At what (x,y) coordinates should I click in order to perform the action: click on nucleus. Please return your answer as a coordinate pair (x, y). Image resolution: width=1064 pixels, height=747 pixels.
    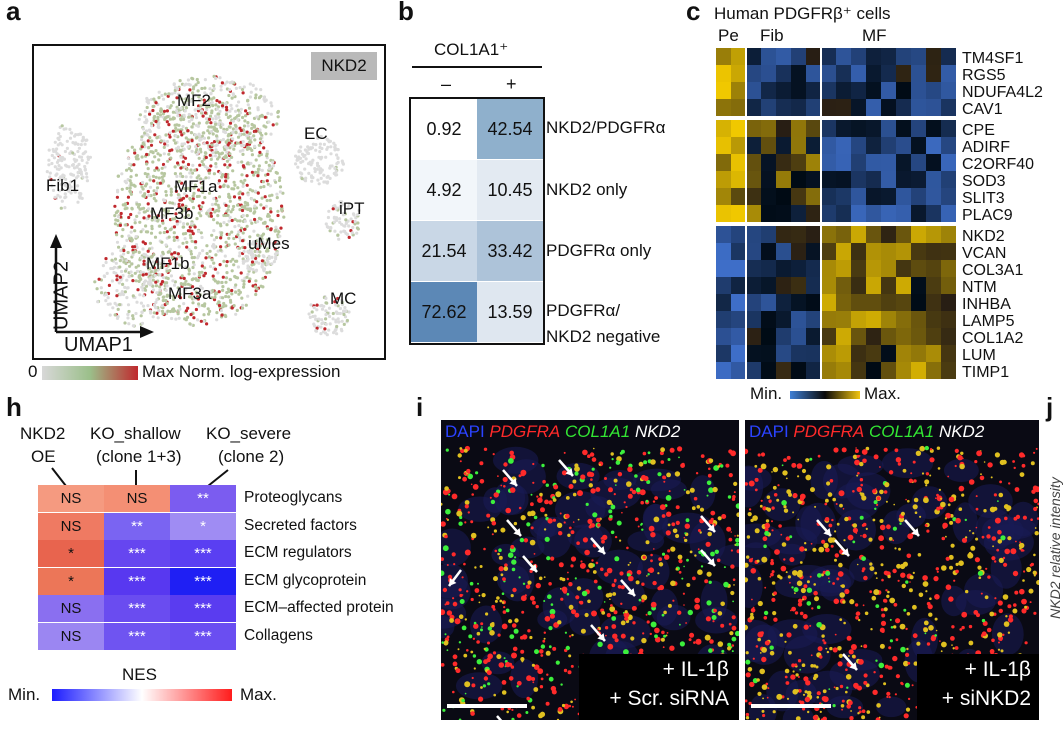
    Looking at the image, I should click on (524, 678).